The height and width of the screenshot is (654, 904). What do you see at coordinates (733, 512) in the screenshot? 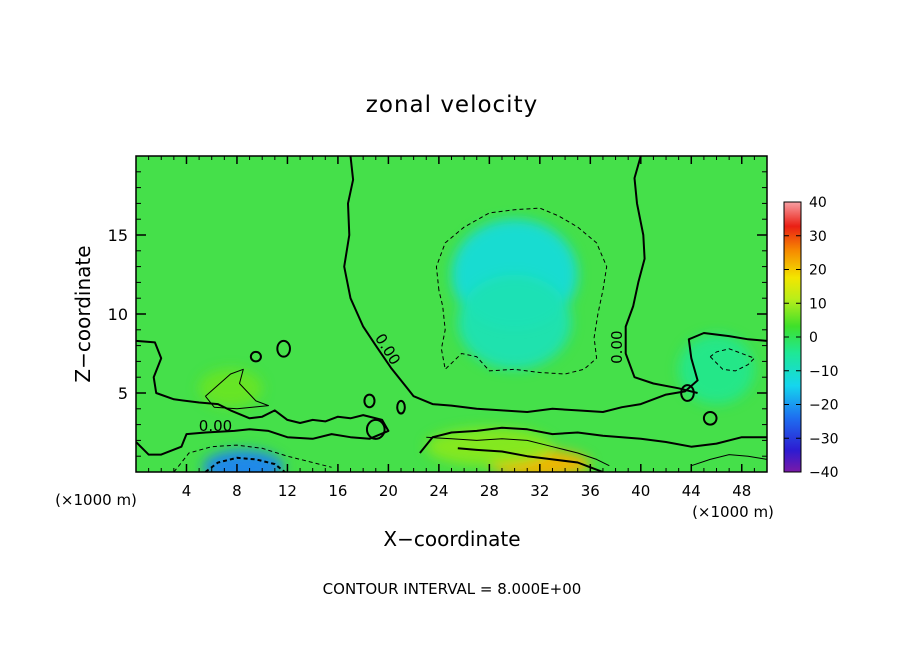
I see `x-unit-right: (×1000 m)` at bounding box center [733, 512].